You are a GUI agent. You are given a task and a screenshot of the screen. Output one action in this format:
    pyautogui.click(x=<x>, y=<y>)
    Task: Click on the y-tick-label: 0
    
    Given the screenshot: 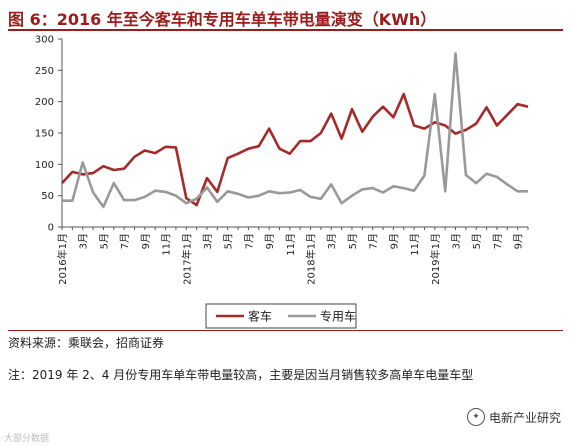 What is the action you would take?
    pyautogui.click(x=51, y=228)
    